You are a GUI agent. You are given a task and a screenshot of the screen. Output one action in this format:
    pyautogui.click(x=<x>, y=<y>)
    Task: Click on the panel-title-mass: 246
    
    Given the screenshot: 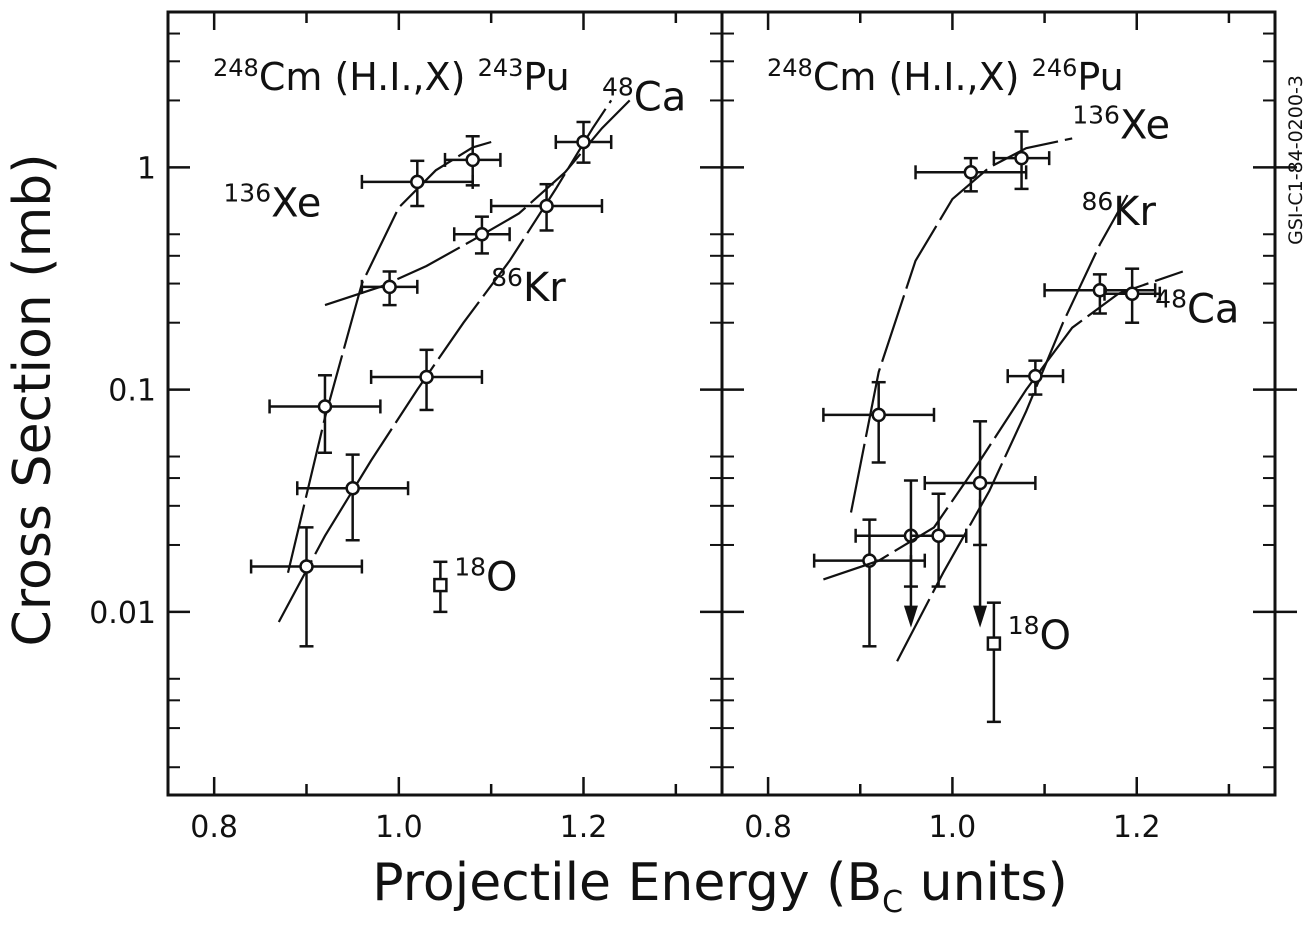 What is the action you would take?
    pyautogui.click(x=1055, y=68)
    